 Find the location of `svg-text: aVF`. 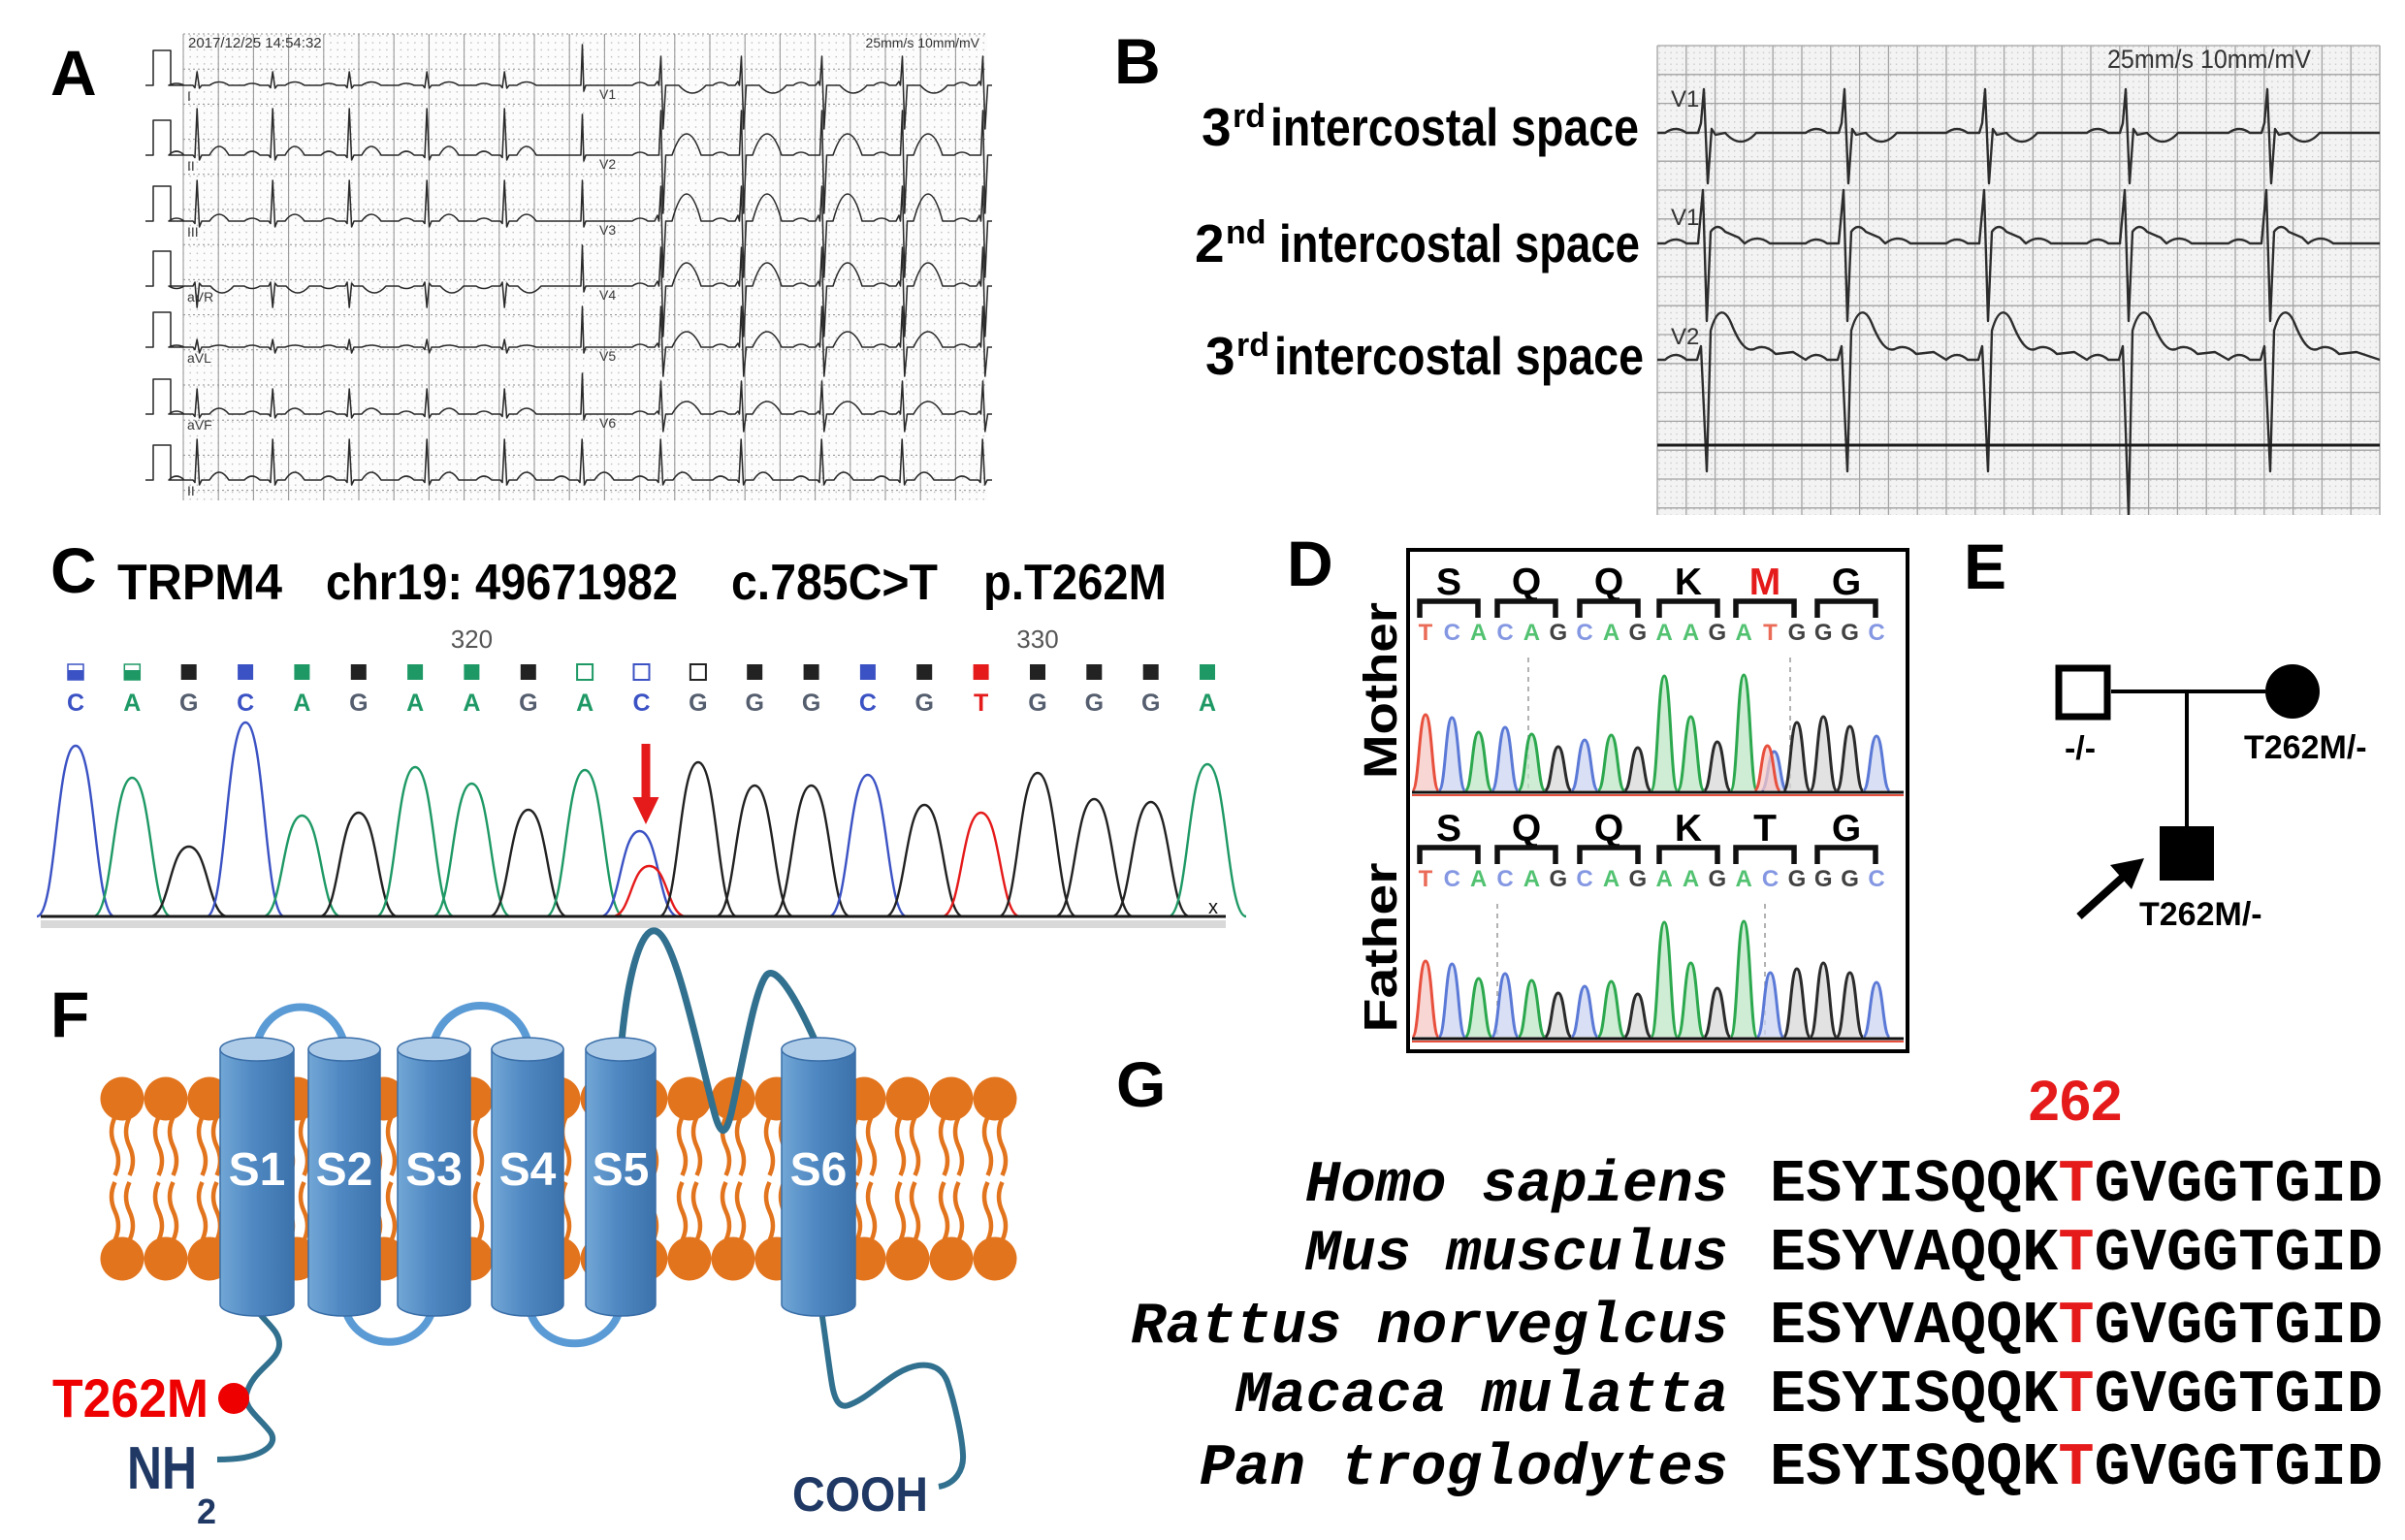

svg-text: aVF is located at coordinates (199, 425).